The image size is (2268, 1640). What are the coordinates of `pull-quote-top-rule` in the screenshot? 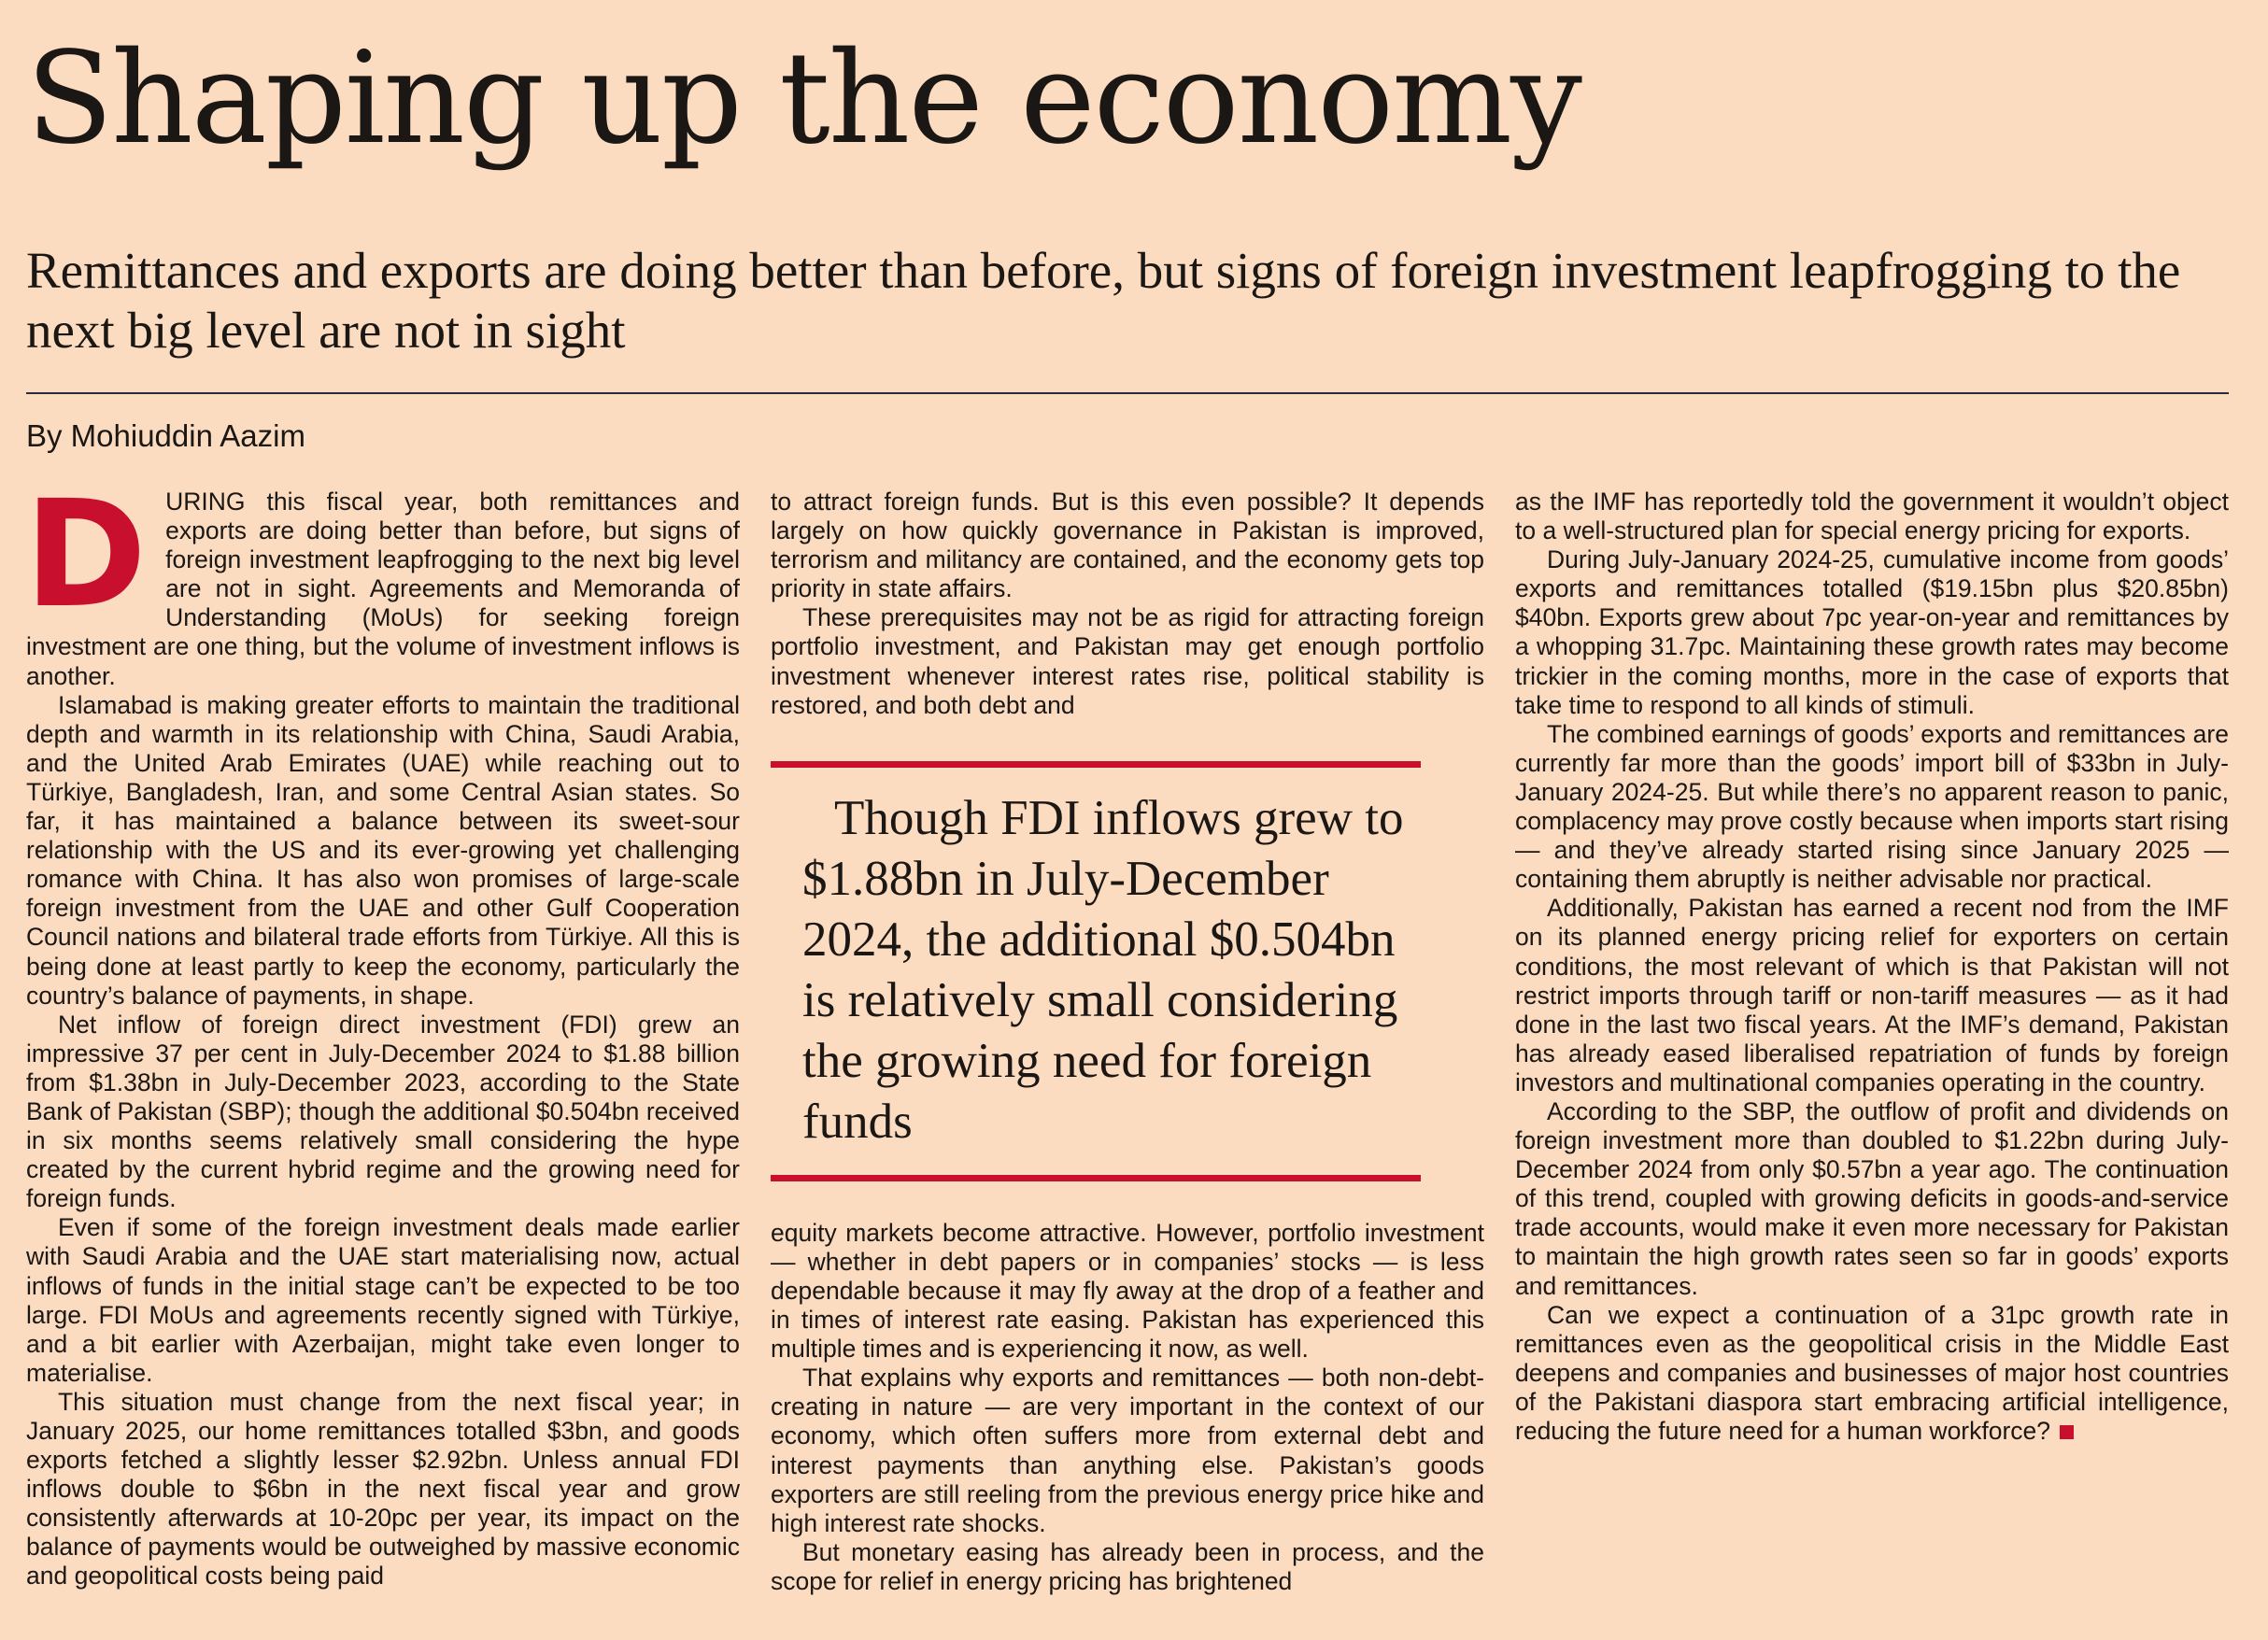 It's located at (1096, 764).